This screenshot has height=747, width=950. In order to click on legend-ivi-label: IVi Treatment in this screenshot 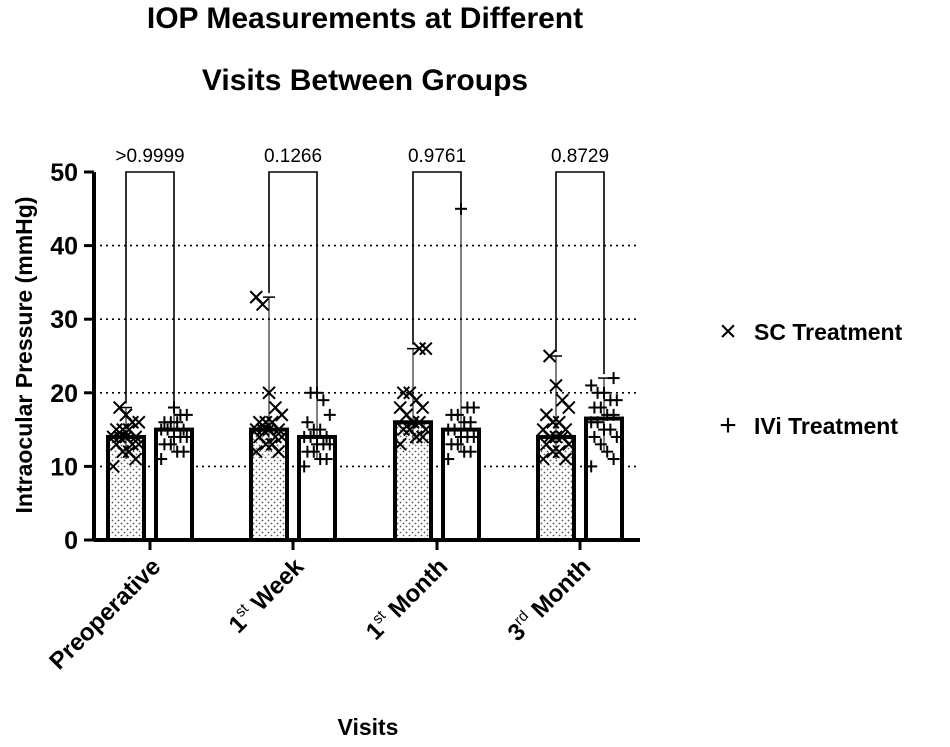, I will do `click(826, 426)`.